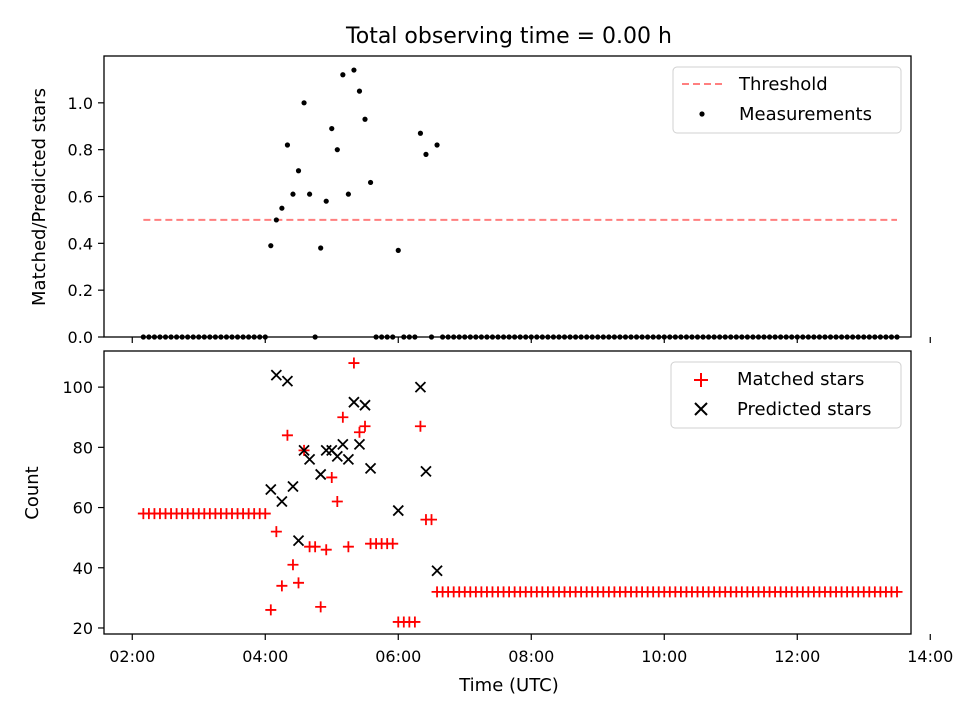 This screenshot has height=720, width=960. Describe the element at coordinates (80, 337) in the screenshot. I see `top-y-tick-label: 0.0` at that location.